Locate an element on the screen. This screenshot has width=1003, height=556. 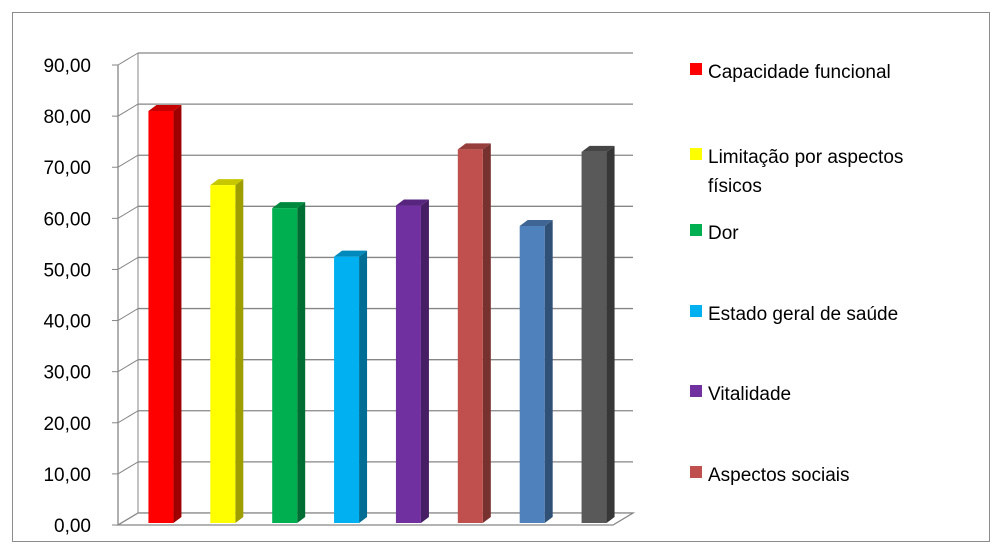
y-tick-label: 50,00 is located at coordinates (67, 270).